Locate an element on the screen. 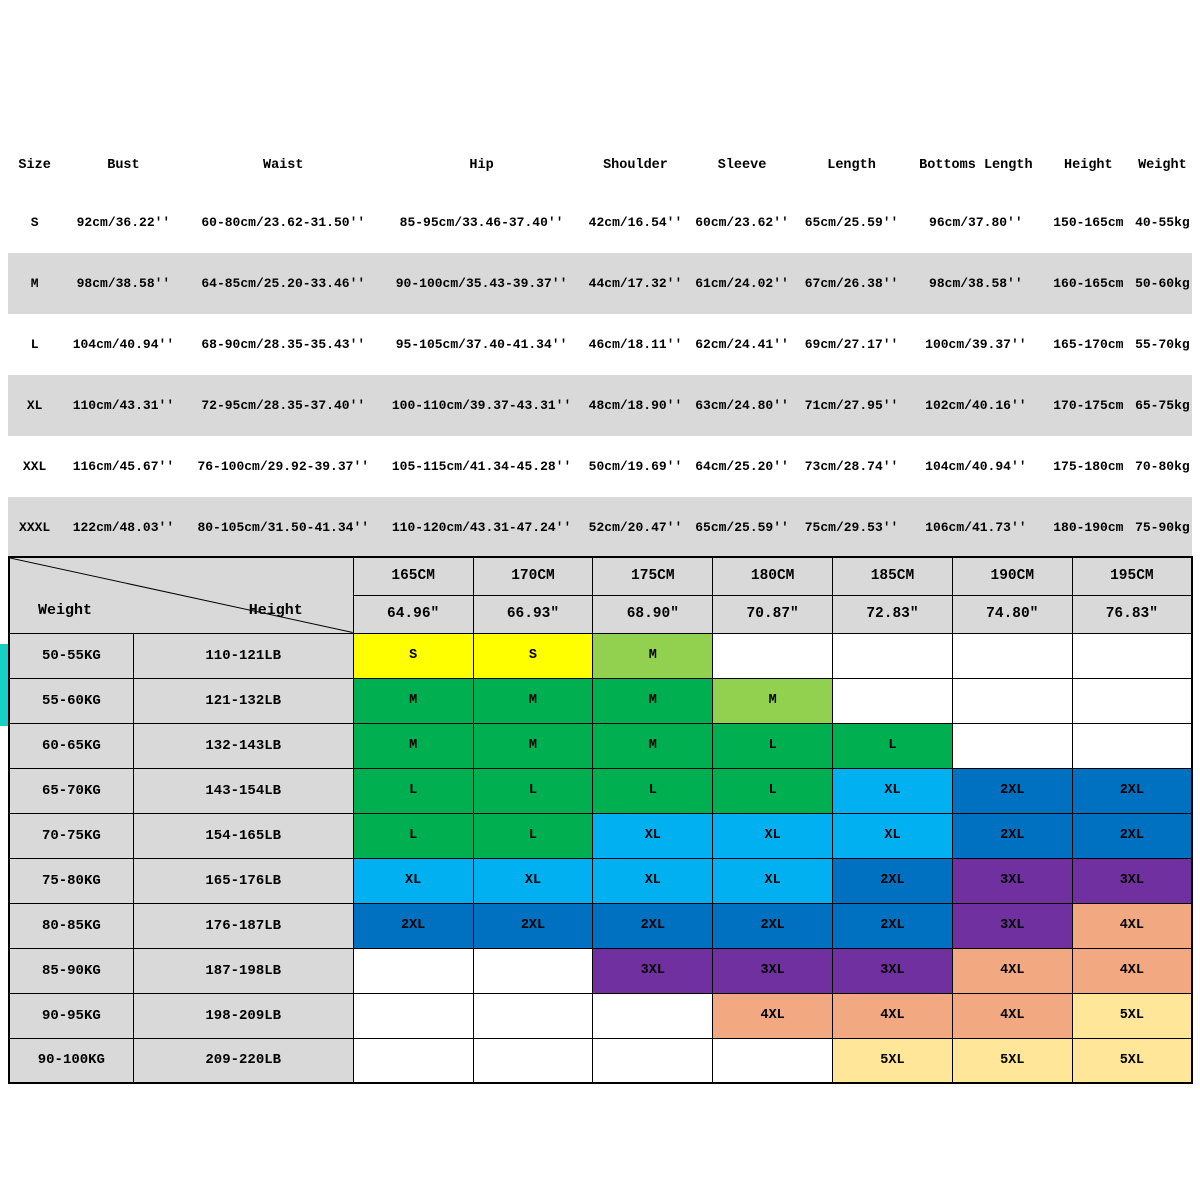 This screenshot has width=1200, height=1200. size-label-cell: XXXL is located at coordinates (35, 527).